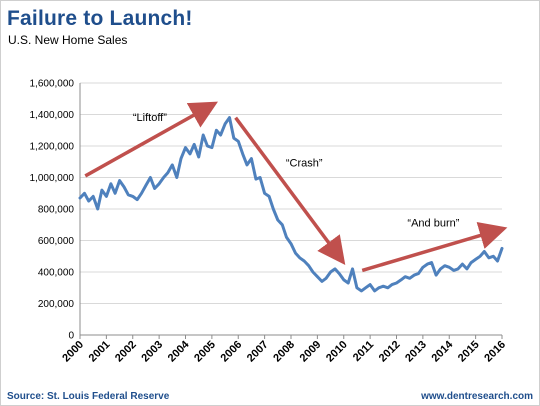  I want to click on x-tick-label: 2009, so click(311, 352).